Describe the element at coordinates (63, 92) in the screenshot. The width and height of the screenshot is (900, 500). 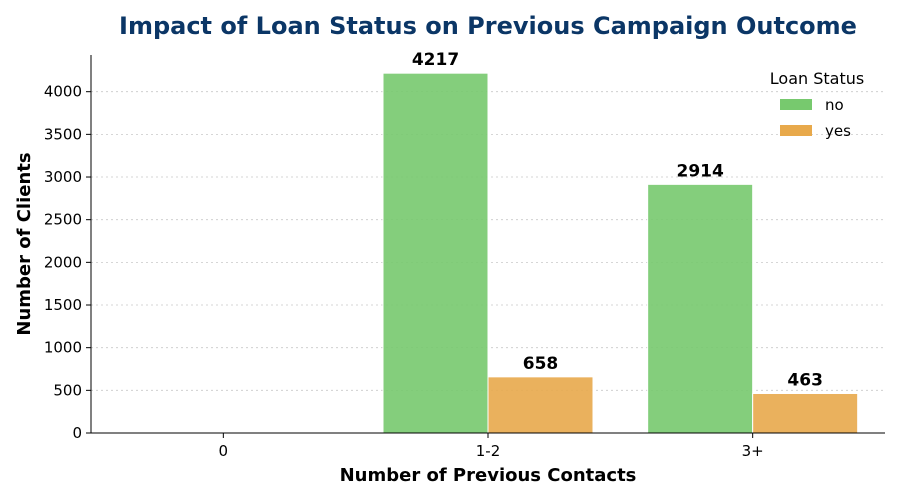
I see `y-tick-label: 4000` at that location.